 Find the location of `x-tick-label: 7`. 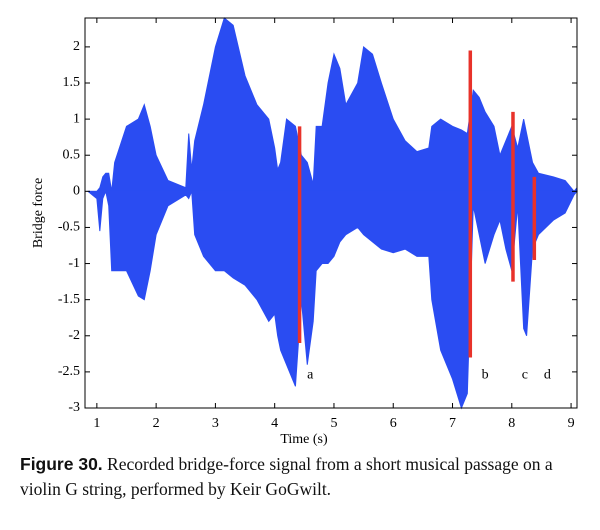

x-tick-label: 7 is located at coordinates (452, 423).